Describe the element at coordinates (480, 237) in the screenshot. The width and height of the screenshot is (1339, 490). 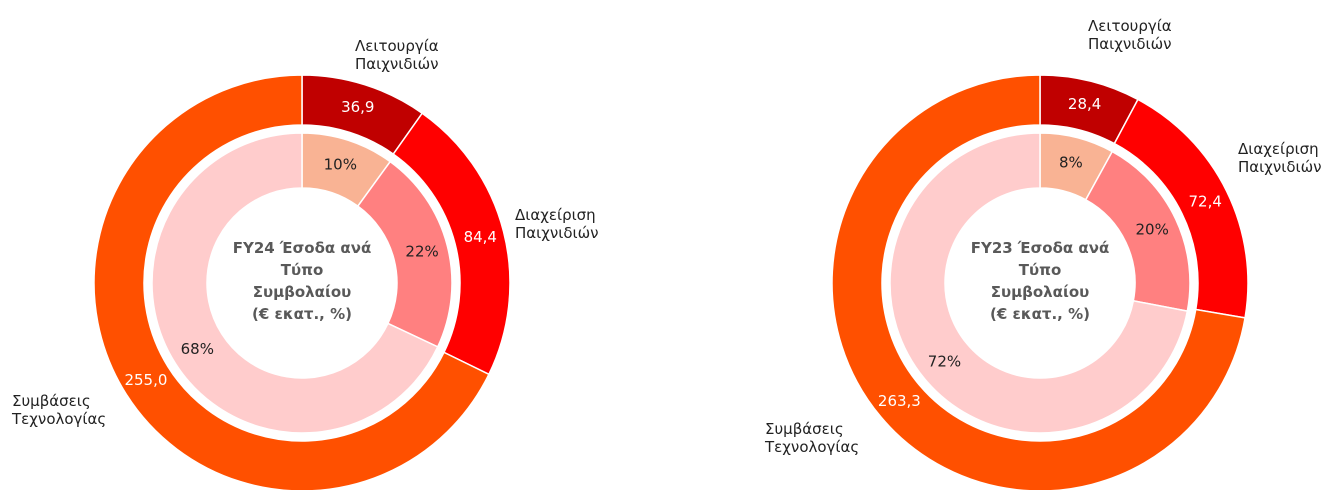
I see `value-label: 84,4` at that location.